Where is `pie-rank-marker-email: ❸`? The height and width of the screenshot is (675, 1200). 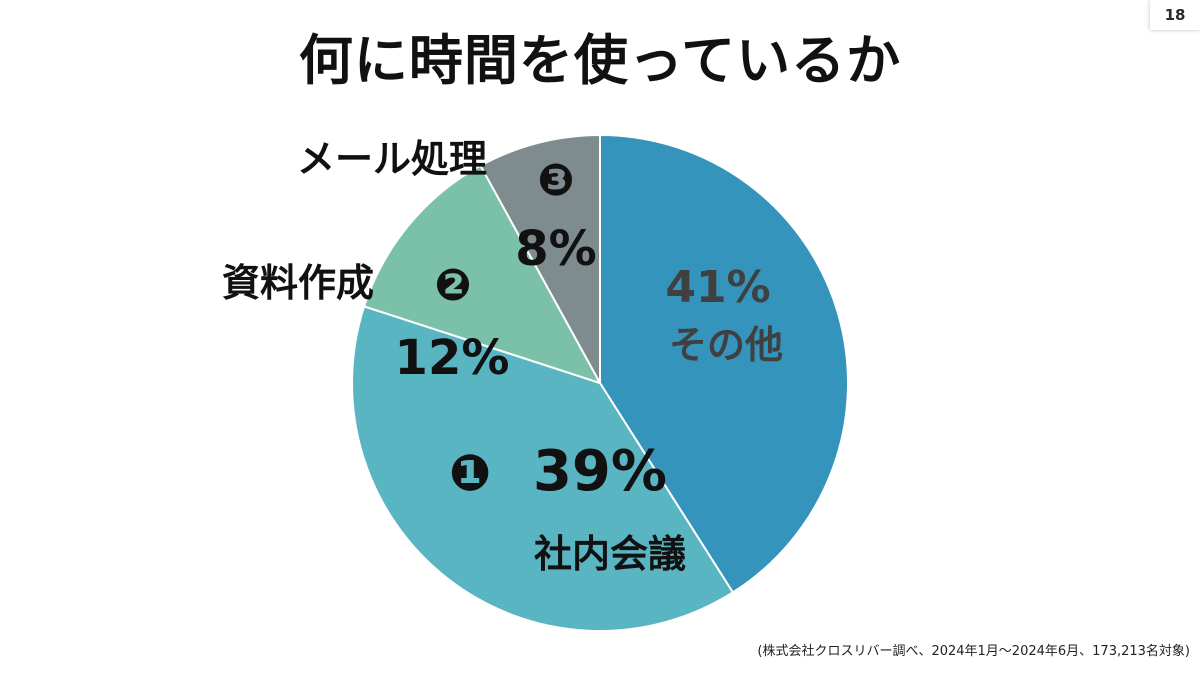
pie-rank-marker-email: ❸ is located at coordinates (555, 180).